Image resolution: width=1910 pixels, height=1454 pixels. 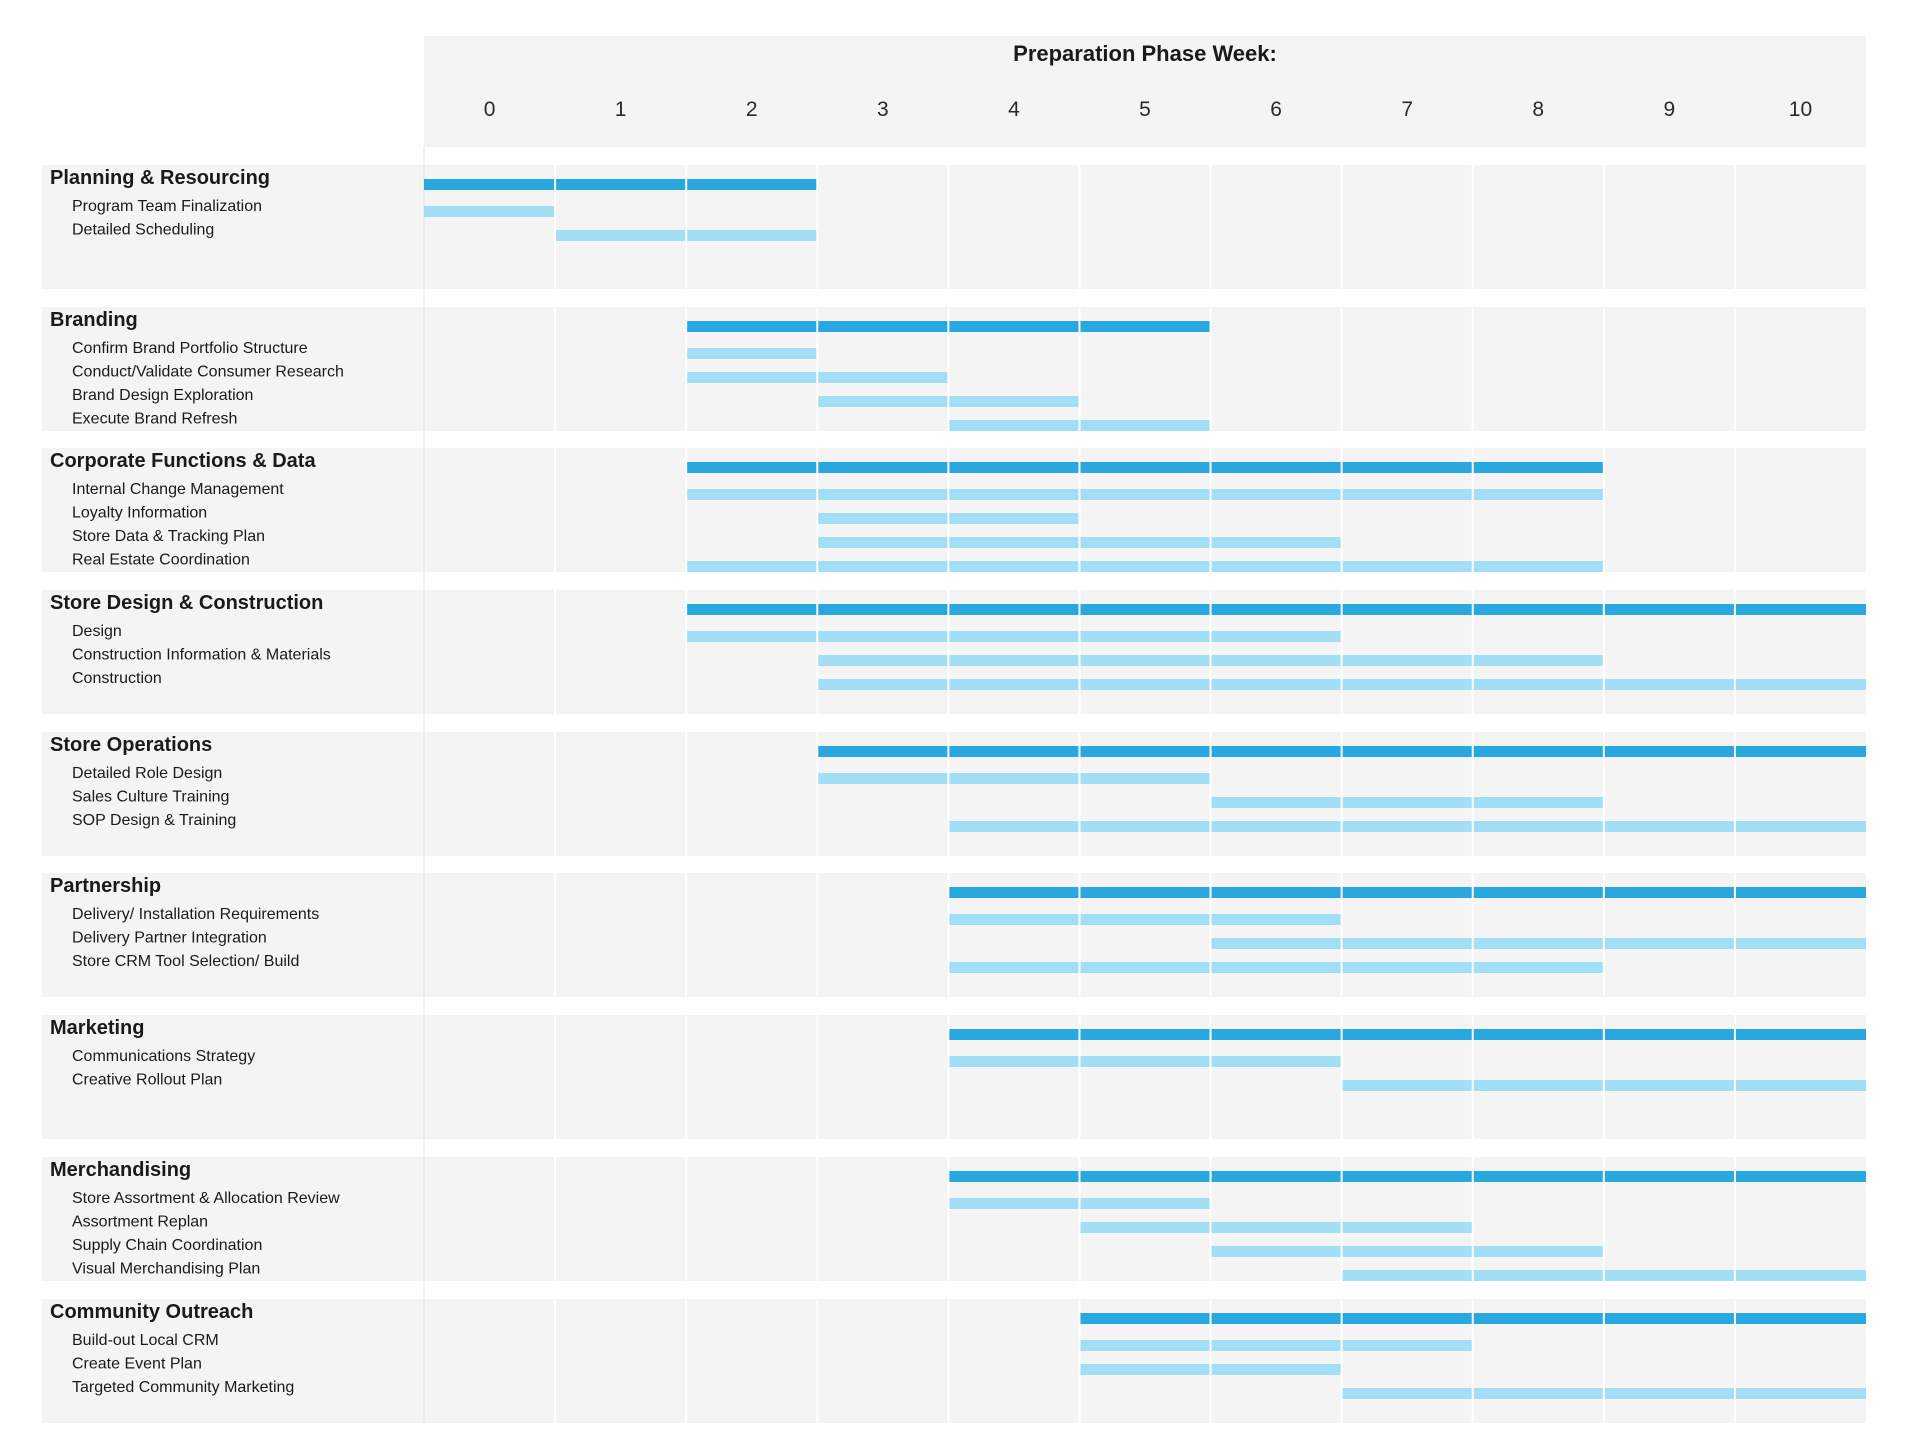 What do you see at coordinates (1145, 109) in the screenshot?
I see `week-tick-label: 5` at bounding box center [1145, 109].